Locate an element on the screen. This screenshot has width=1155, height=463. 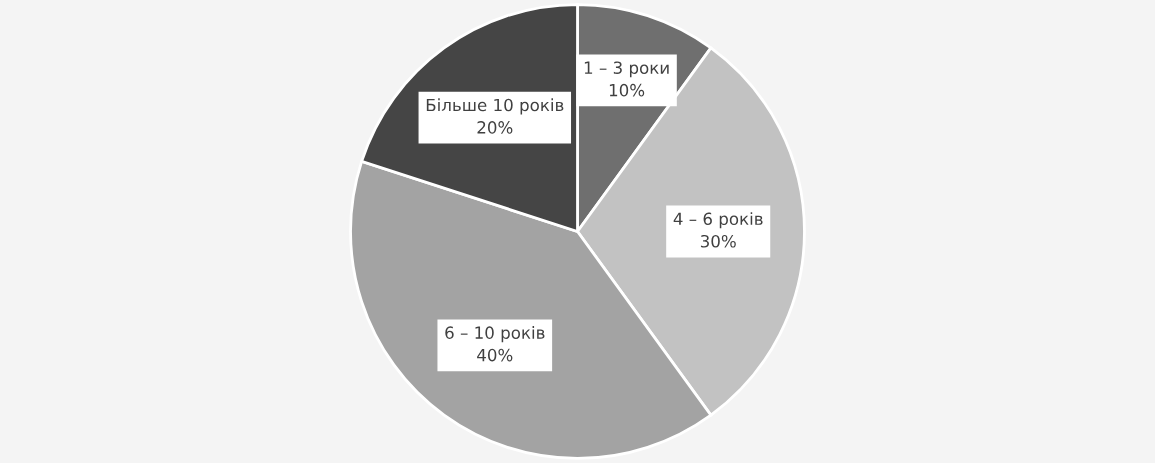
slice-label: 6 – 10 років is located at coordinates (495, 334).